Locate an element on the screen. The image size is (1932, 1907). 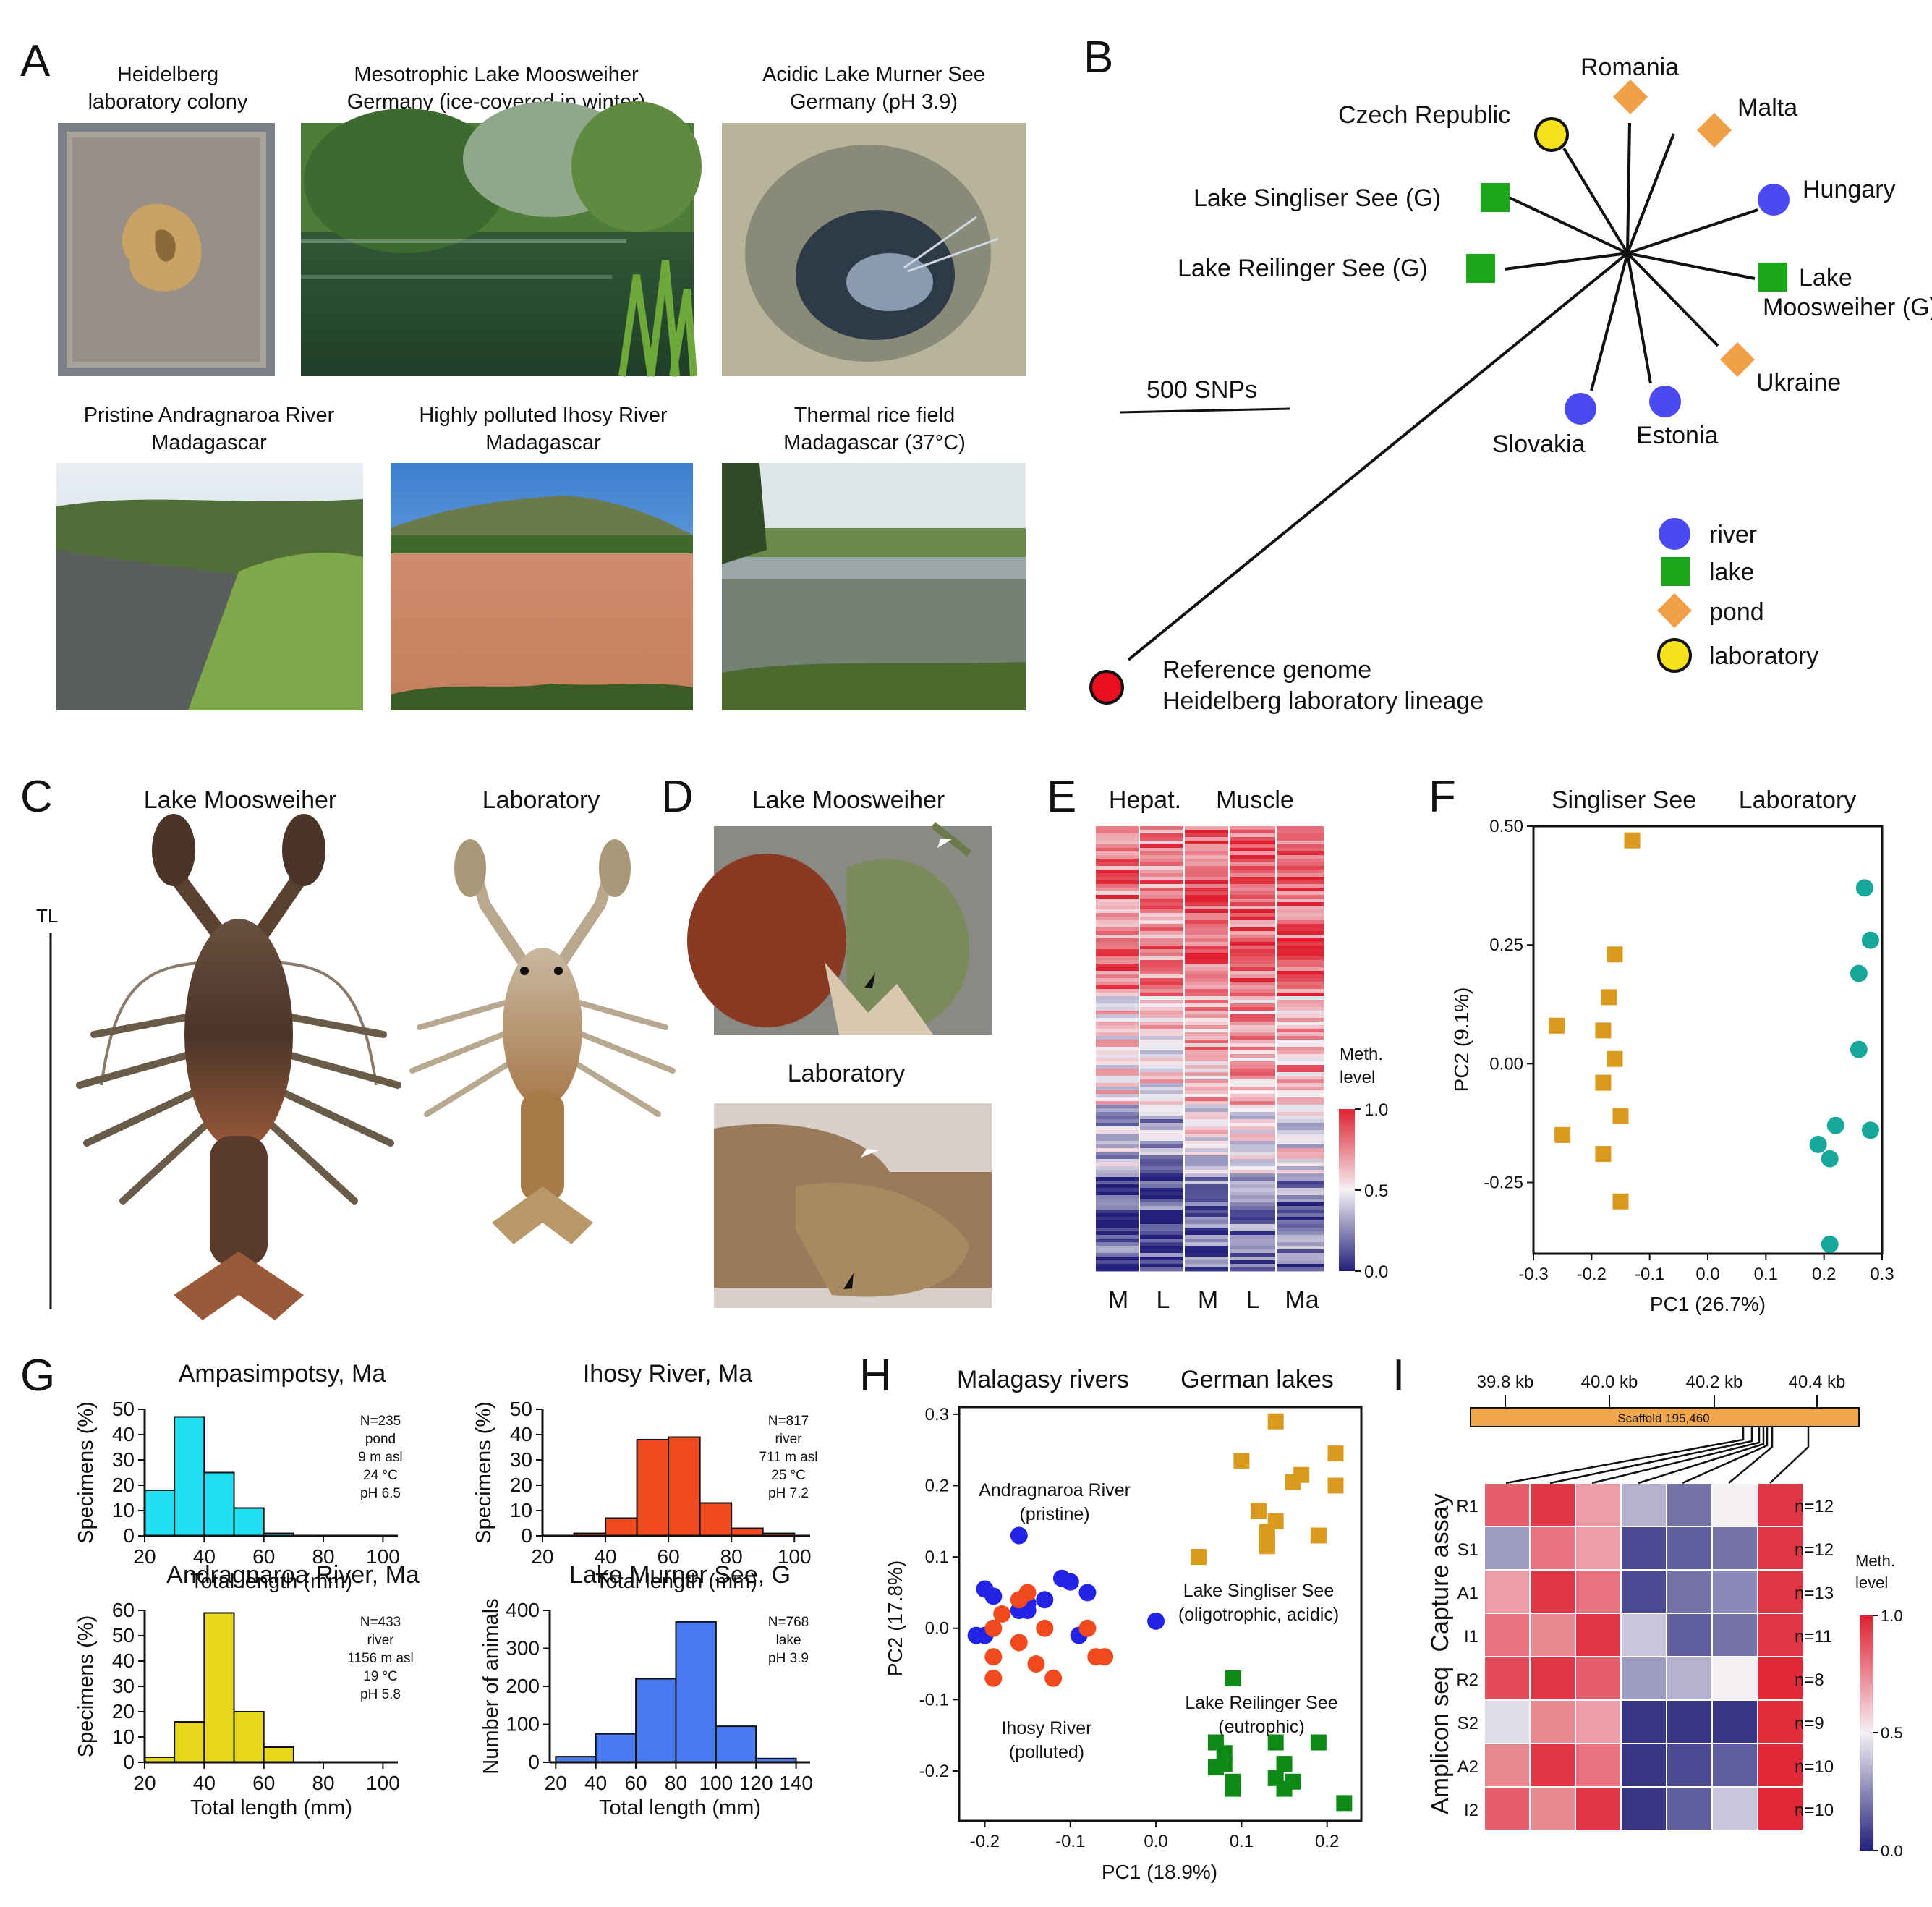
f-ytick: 0.25 is located at coordinates (1506, 945).